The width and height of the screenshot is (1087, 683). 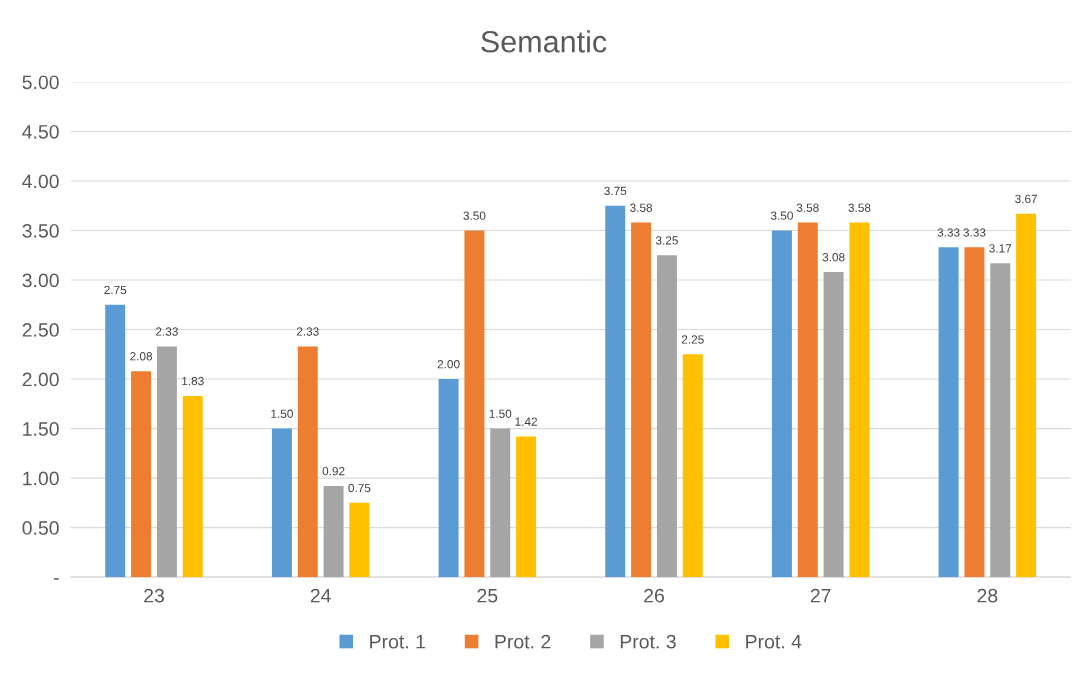 What do you see at coordinates (987, 595) in the screenshot?
I see `x-tick-label: 28` at bounding box center [987, 595].